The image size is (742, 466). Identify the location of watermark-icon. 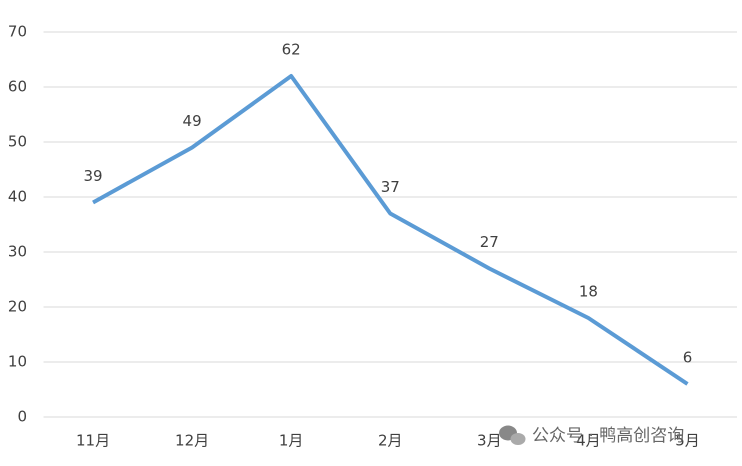
(512, 435).